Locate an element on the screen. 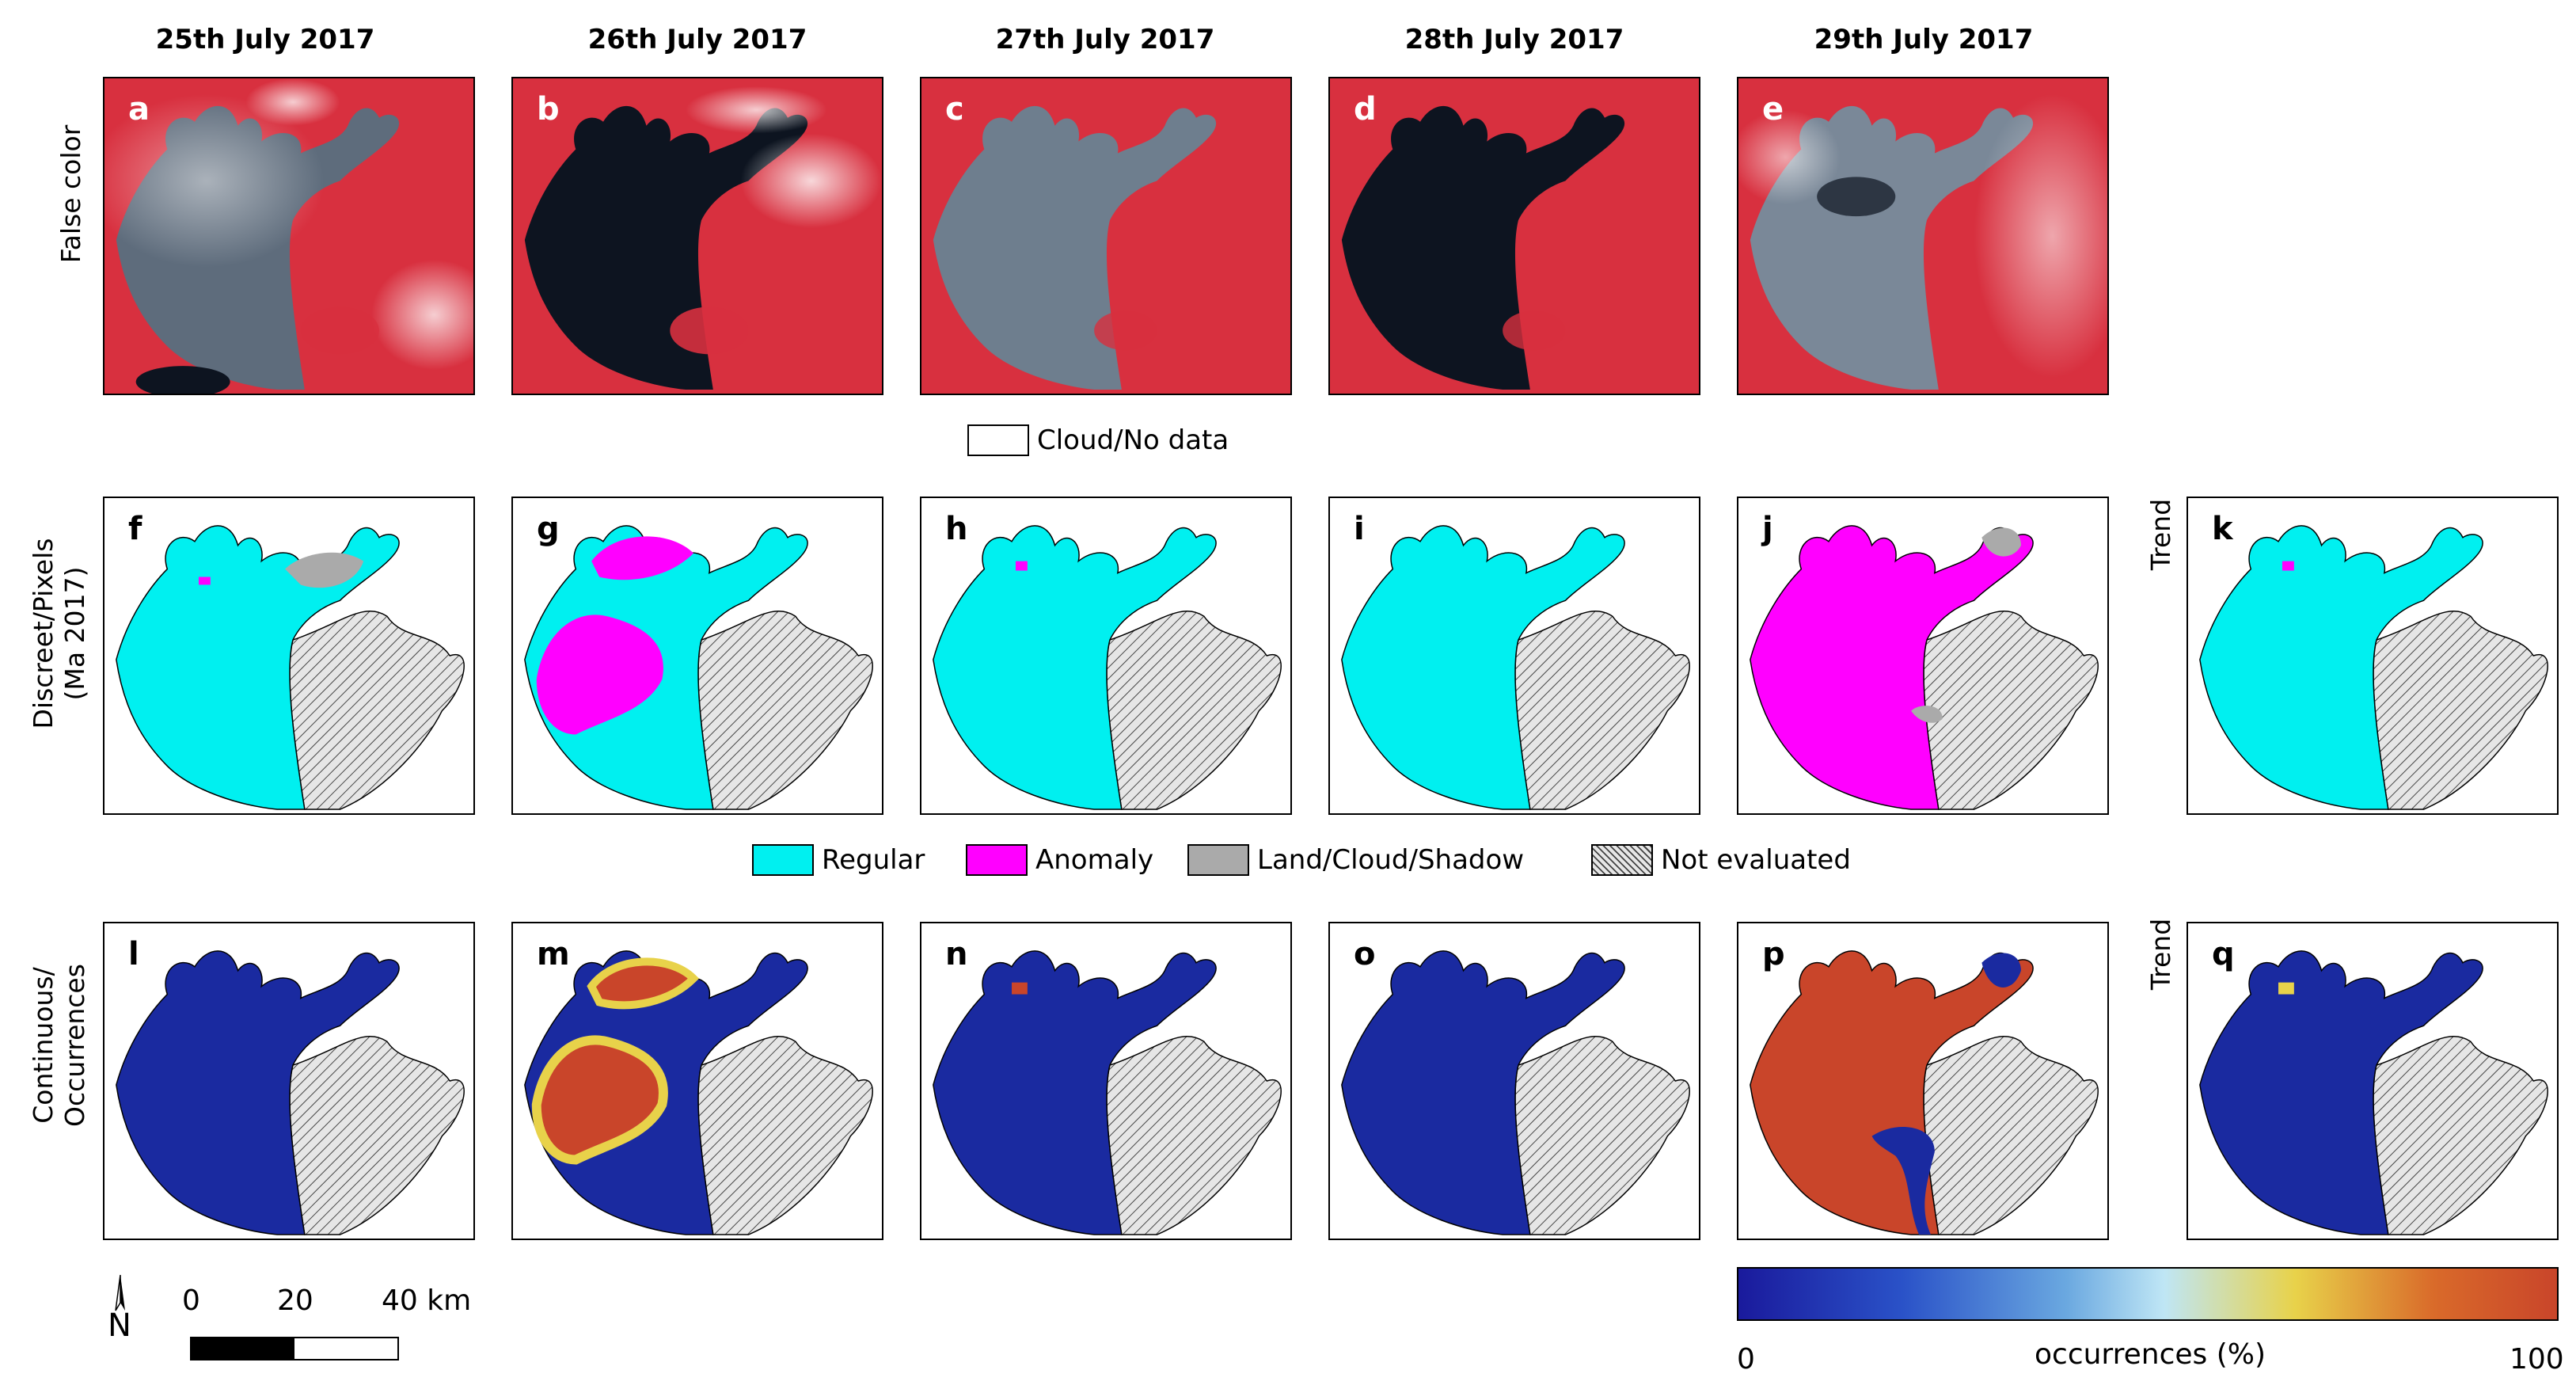 Image resolution: width=2576 pixels, height=1389 pixels. scale-bar is located at coordinates (295, 1348).